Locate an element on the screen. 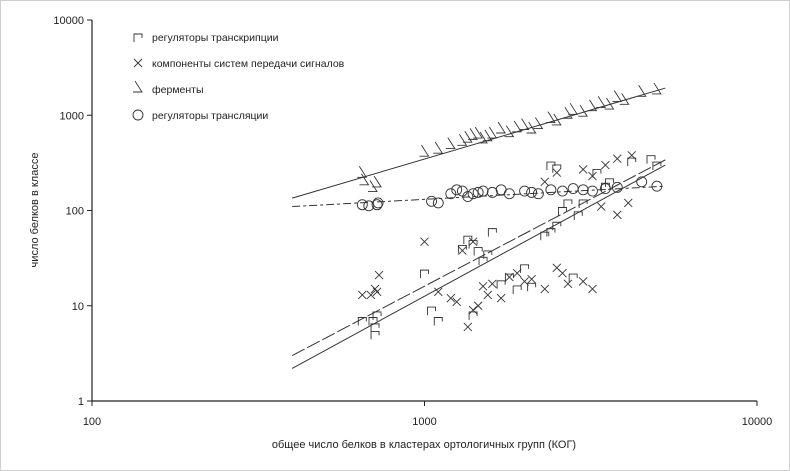 The height and width of the screenshot is (471, 790). y-axis-label: число белков в классе is located at coordinates (35, 210).